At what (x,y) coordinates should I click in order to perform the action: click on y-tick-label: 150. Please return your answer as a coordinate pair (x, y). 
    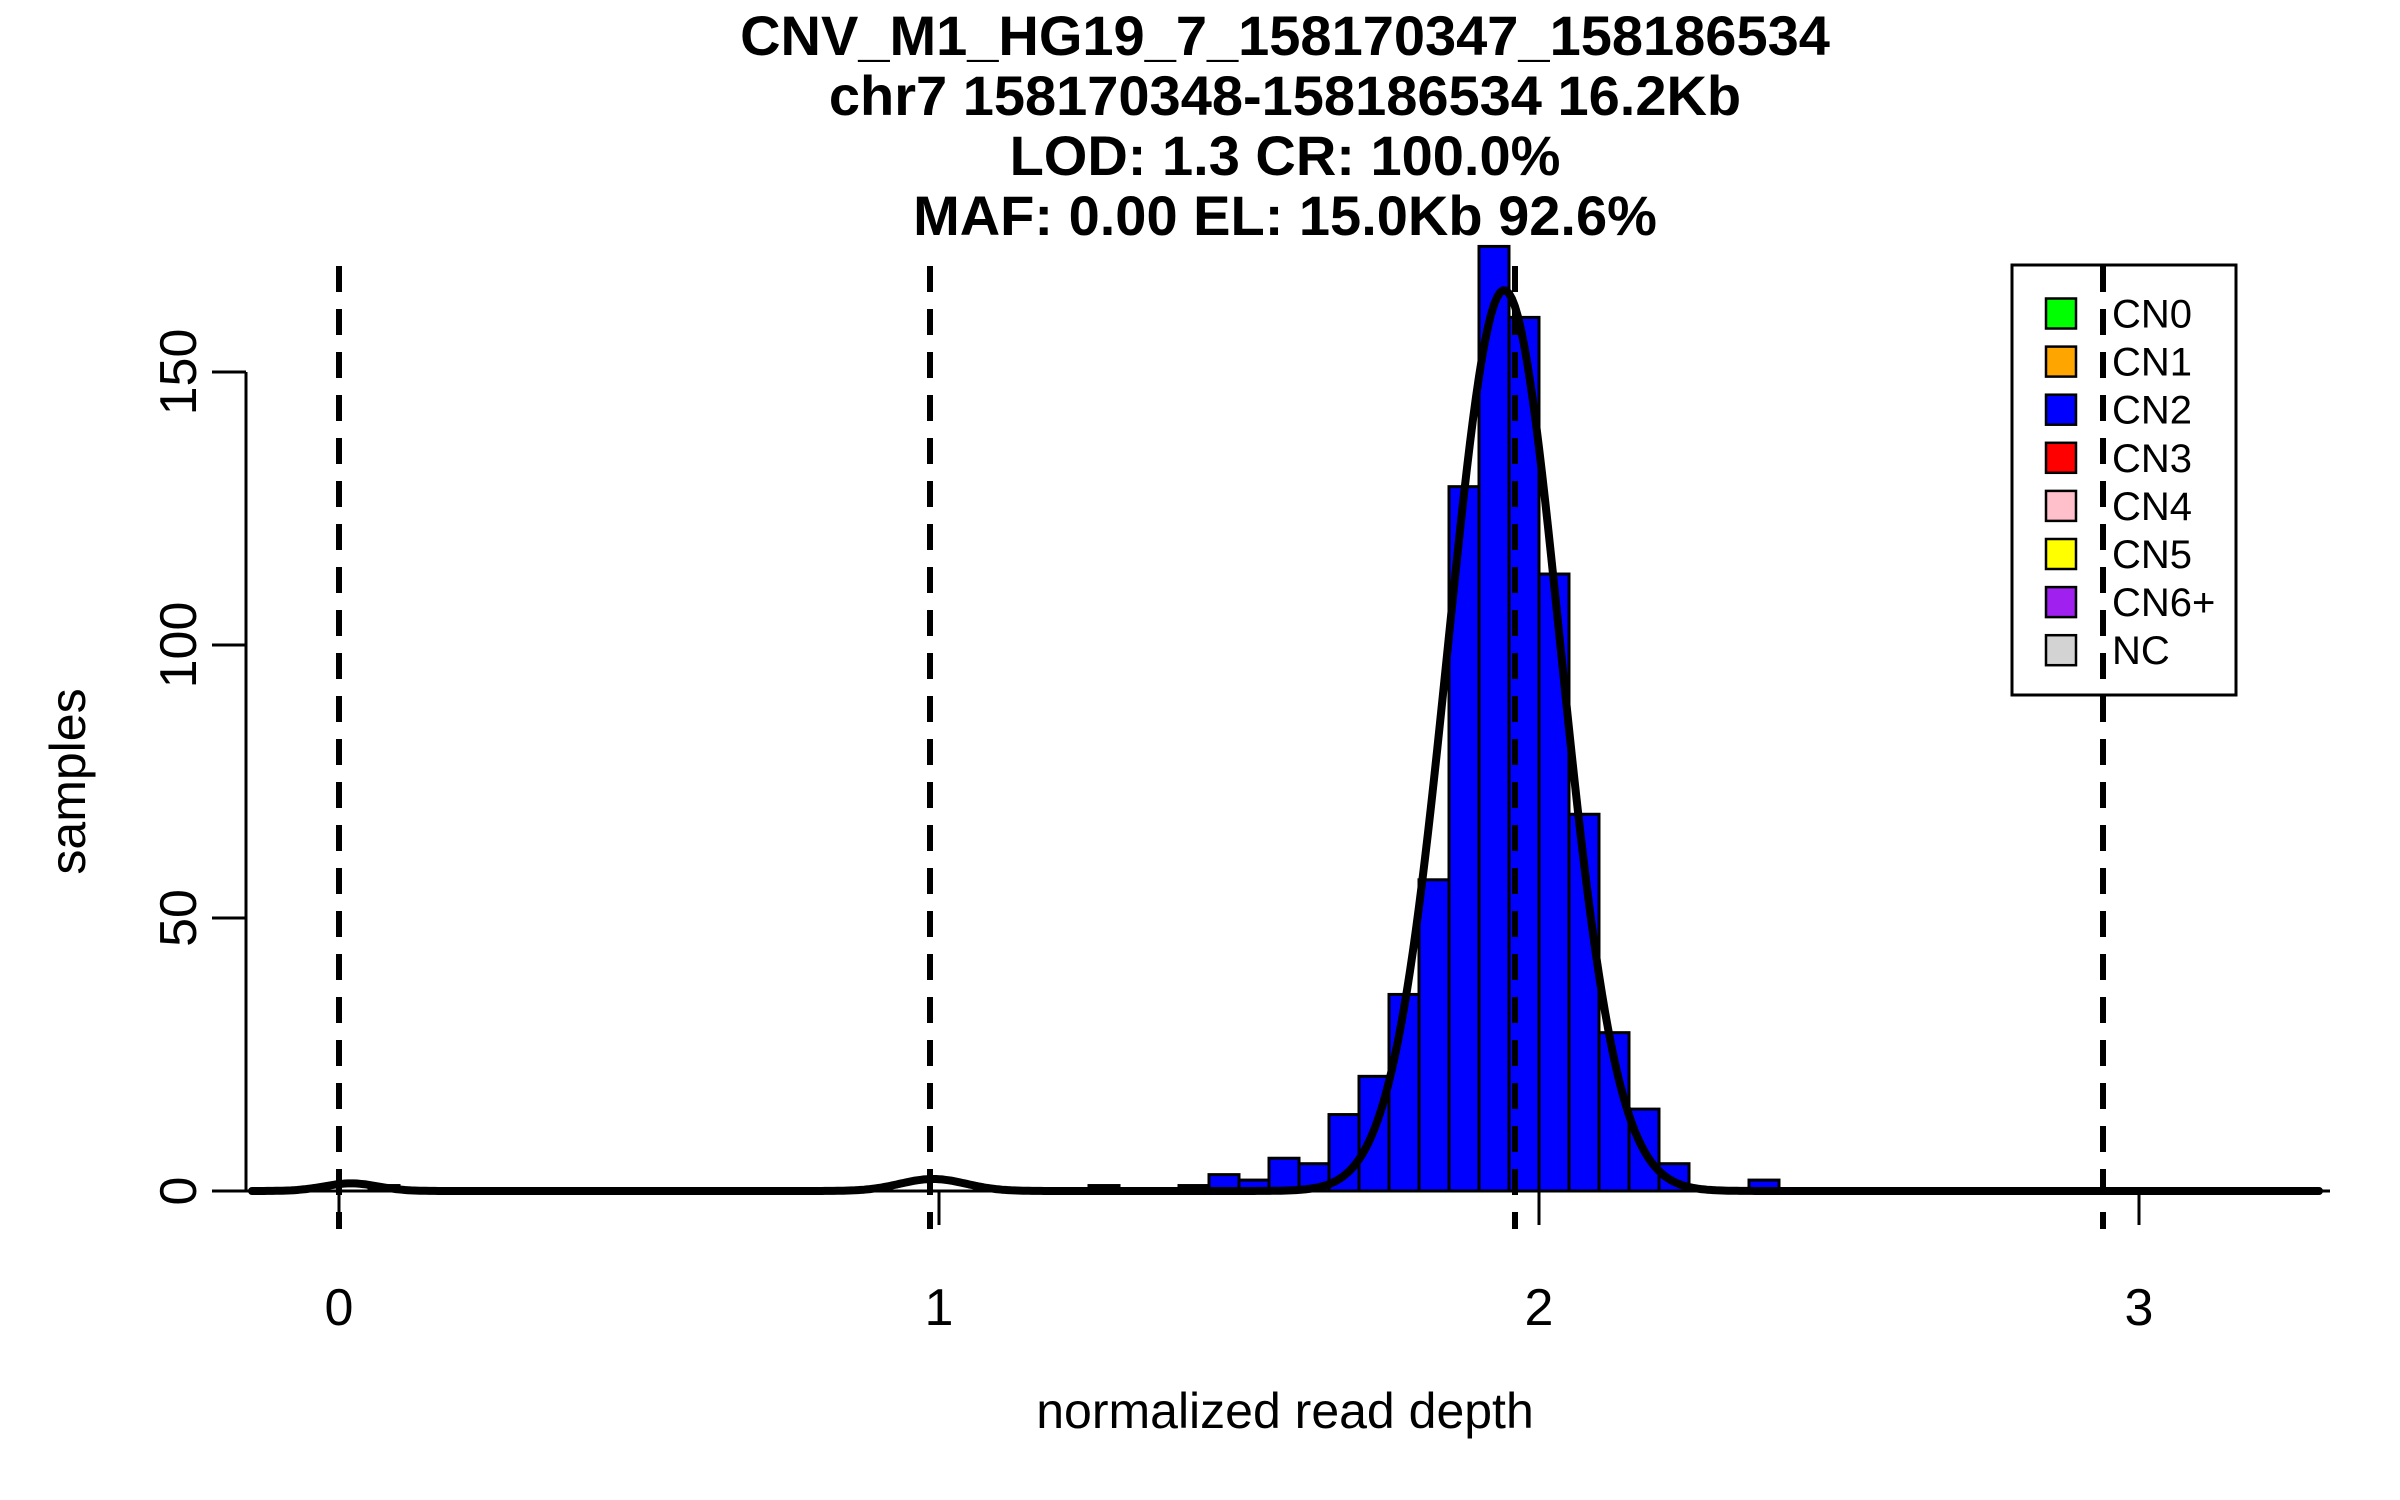
    Looking at the image, I should click on (179, 372).